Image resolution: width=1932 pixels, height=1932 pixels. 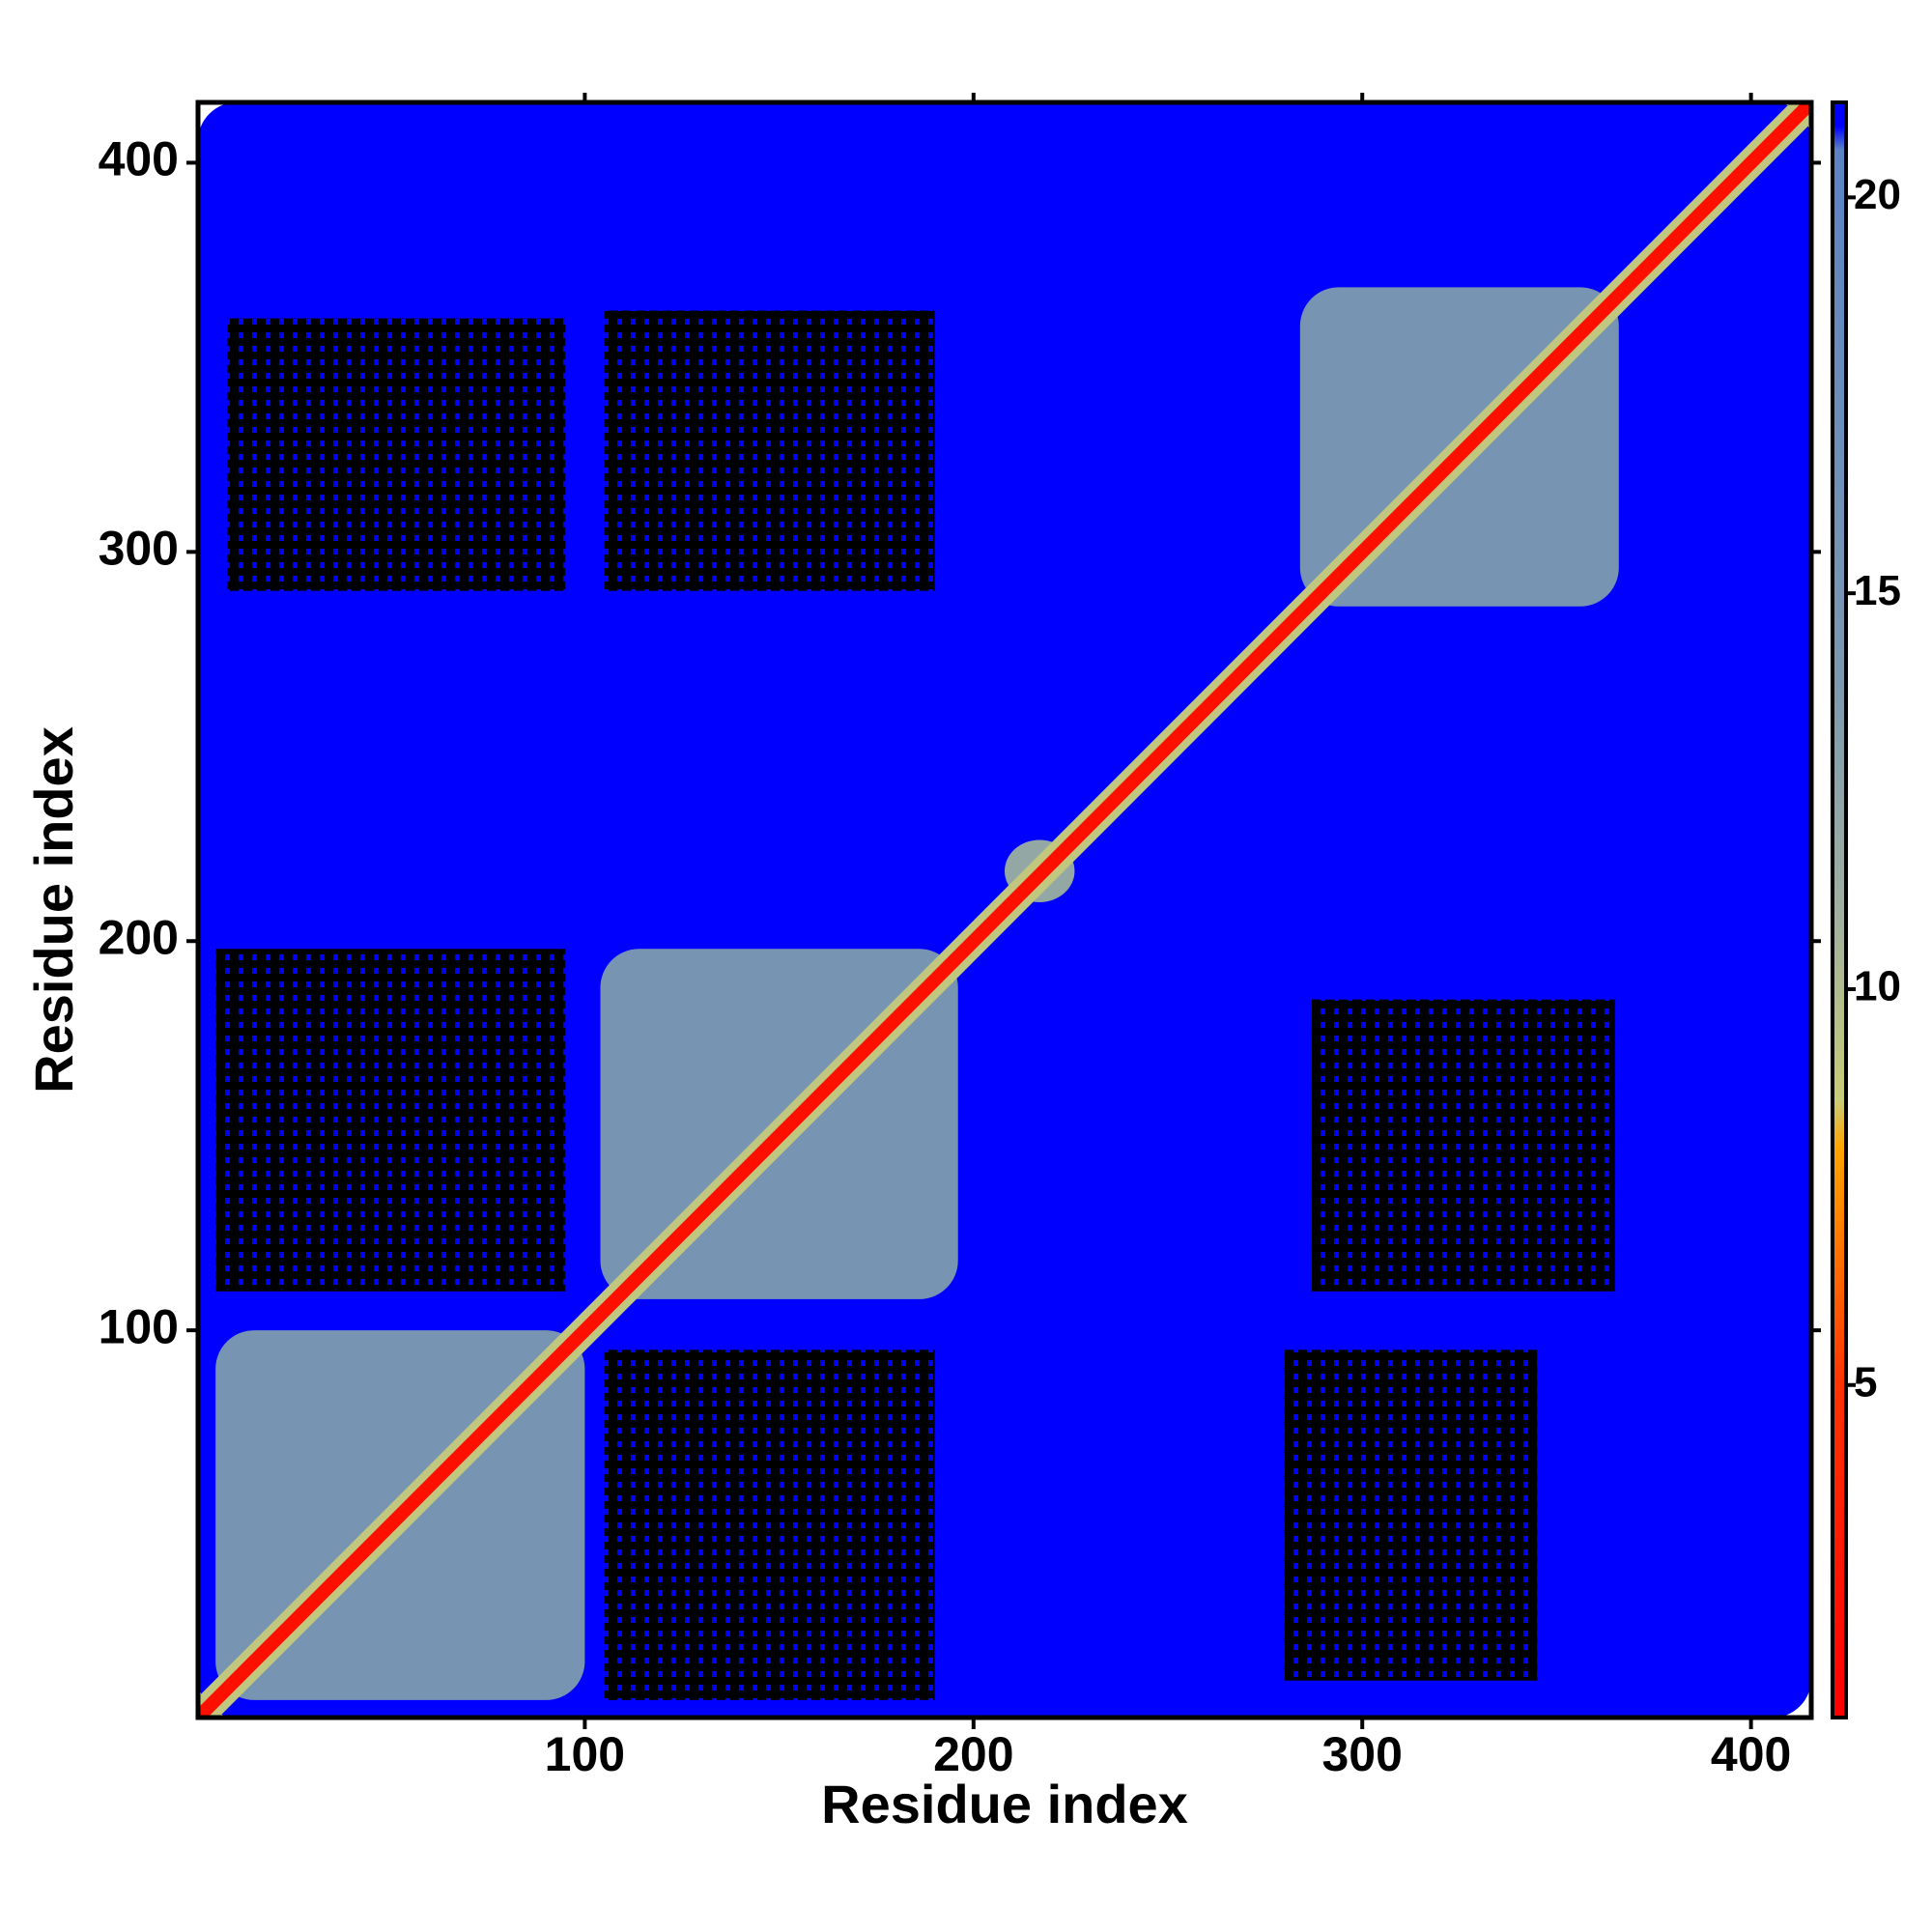 I want to click on x-tick-label: 200, so click(x=973, y=1754).